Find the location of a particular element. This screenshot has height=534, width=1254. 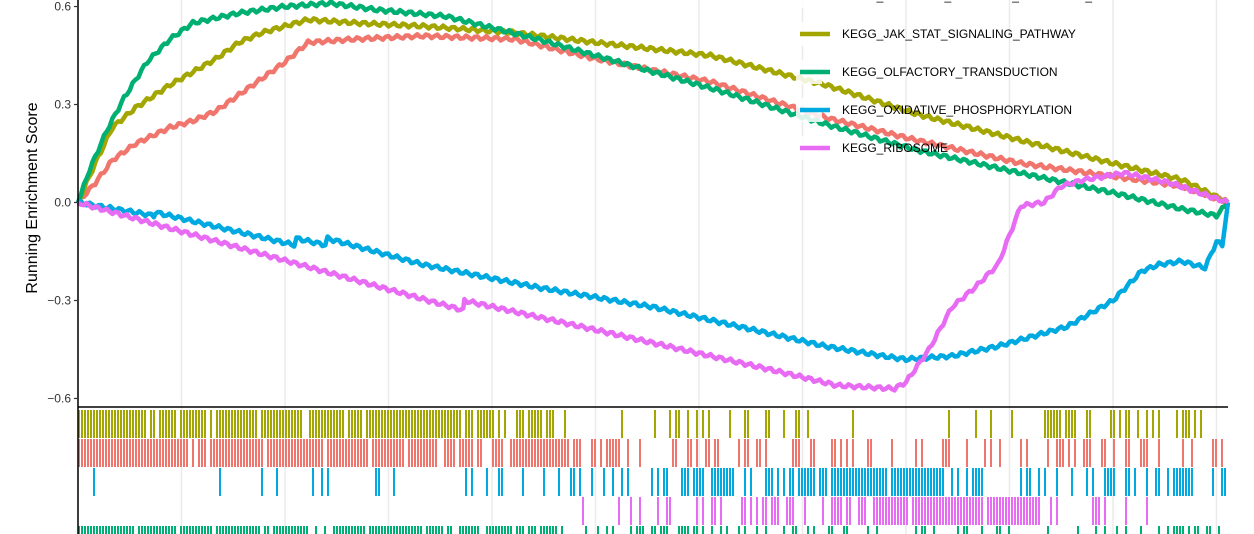

legend-label-1: KEGG_JAK_STAT_SIGNALING_PATHWAY is located at coordinates (959, 34).